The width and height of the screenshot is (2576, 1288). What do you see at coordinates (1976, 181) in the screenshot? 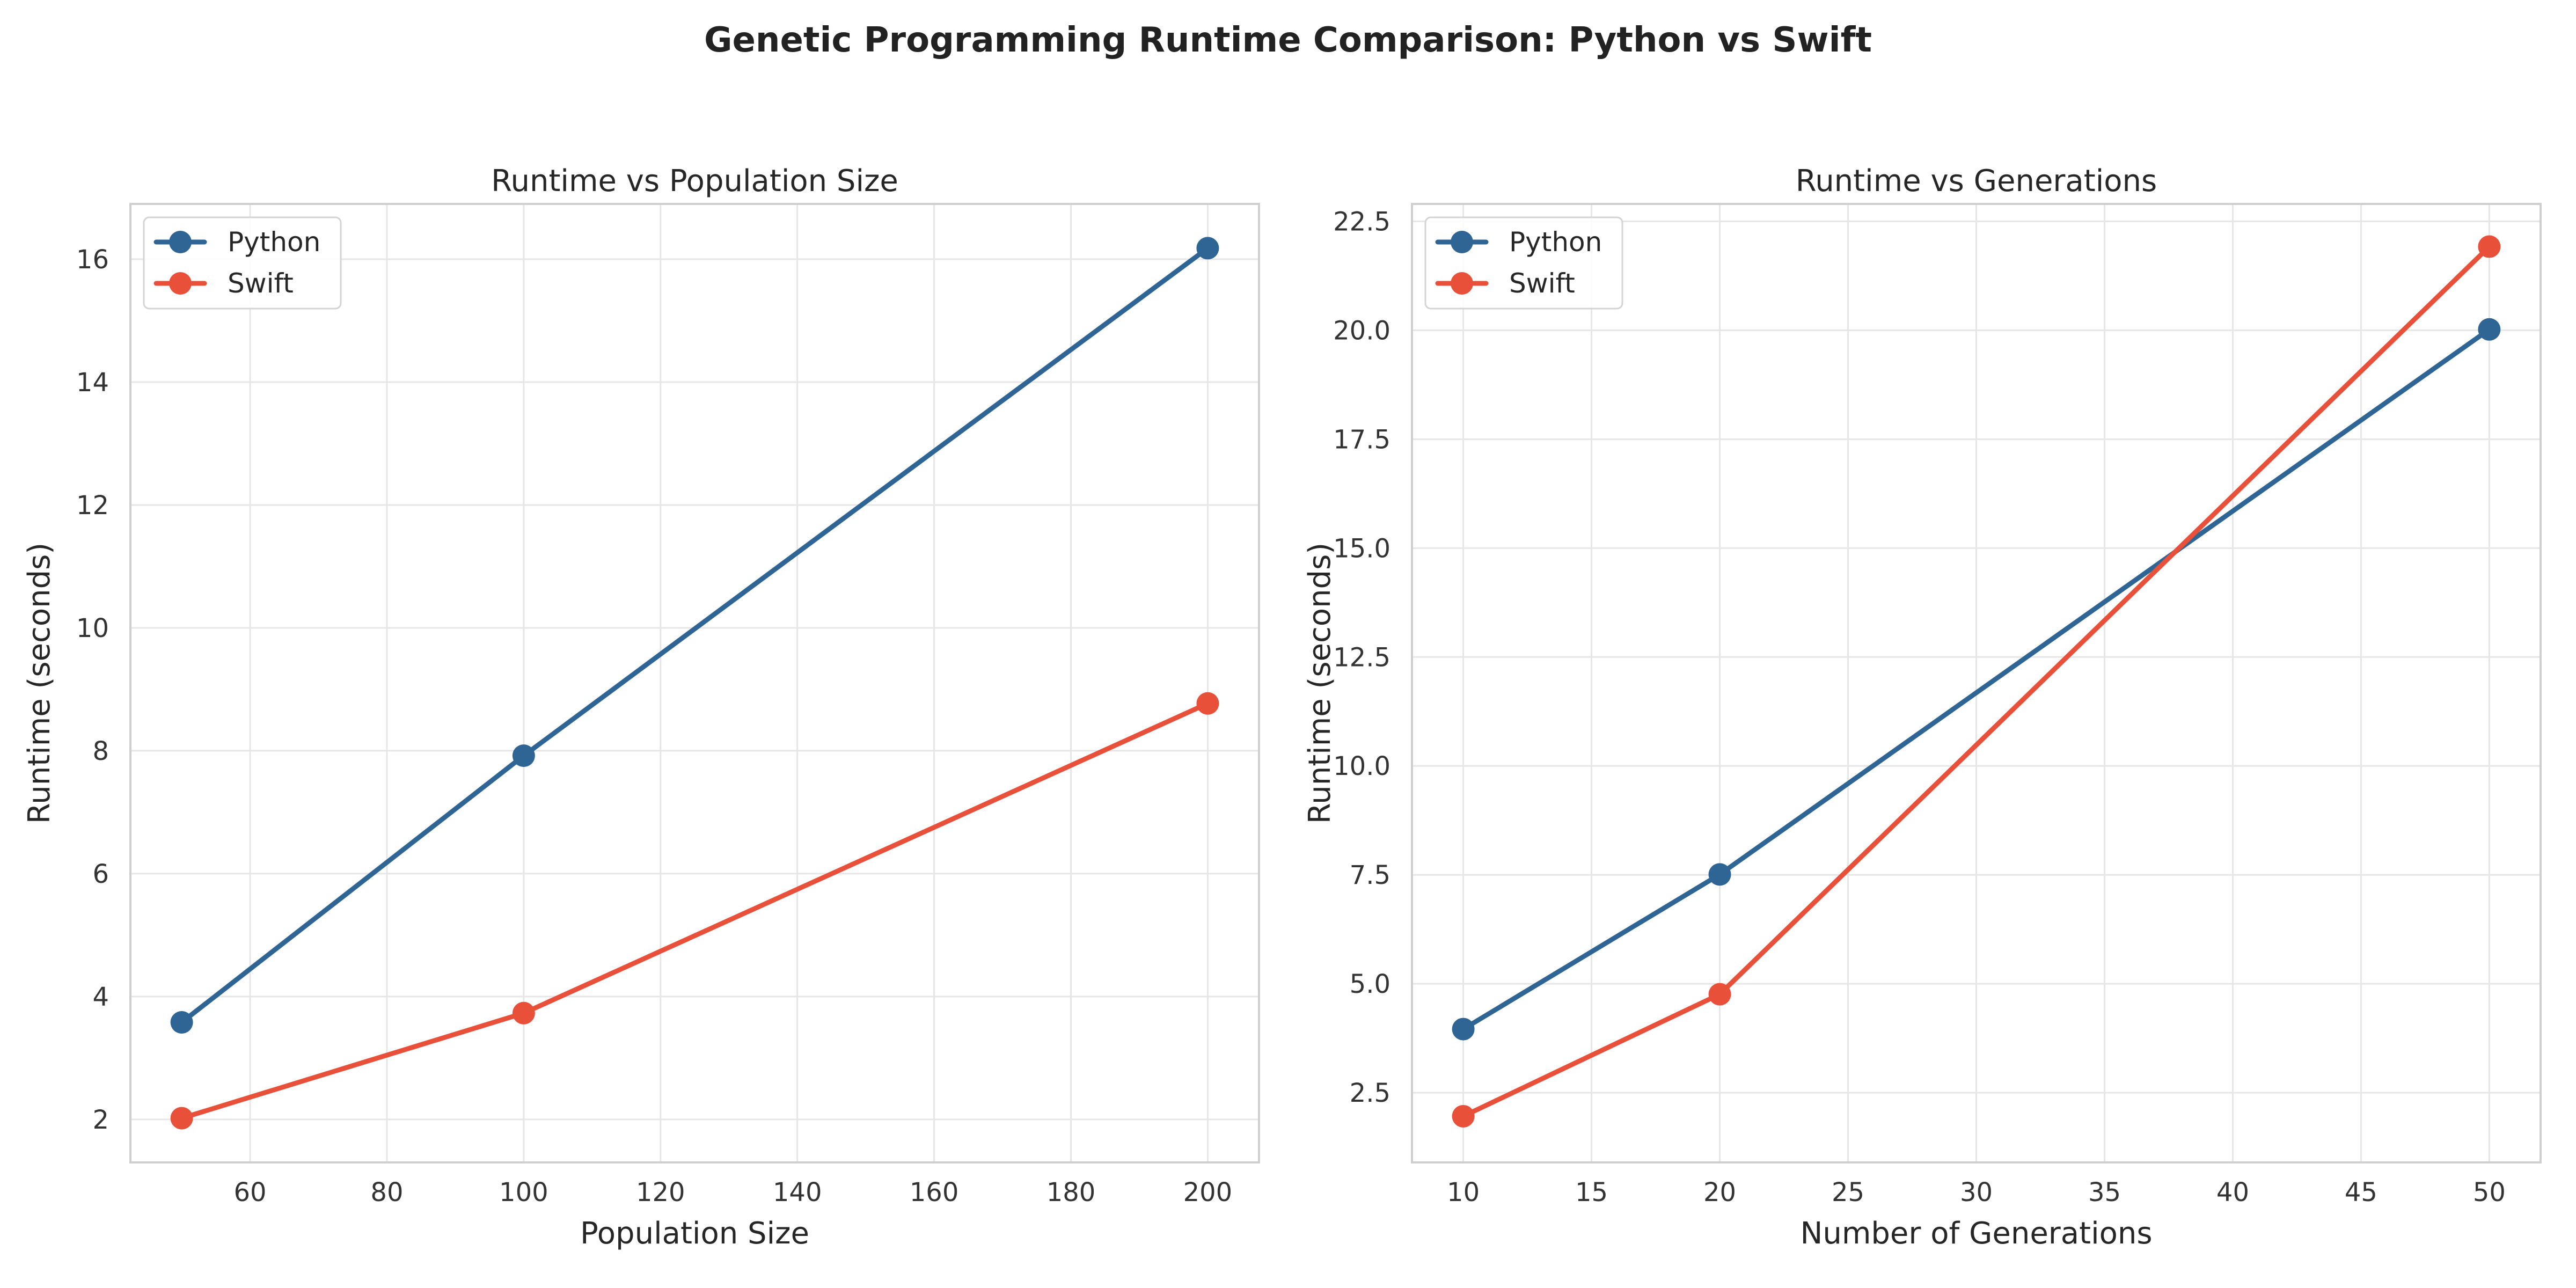
I see `chart-title: Runtime vs Generations` at bounding box center [1976, 181].